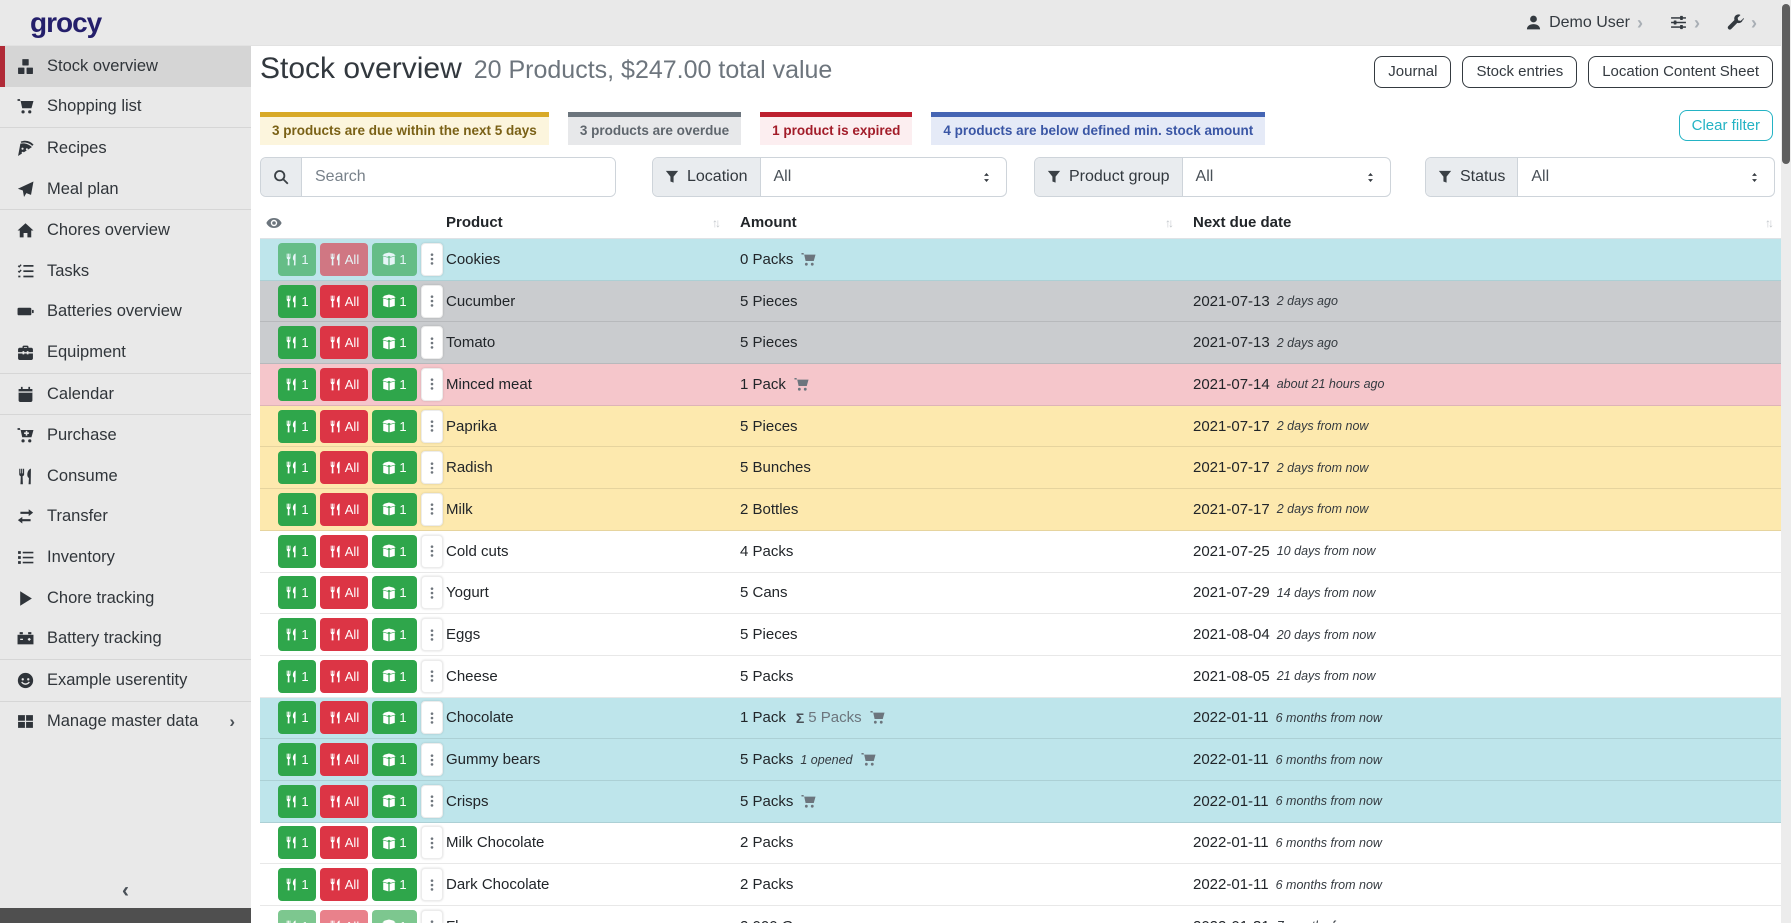  Describe the element at coordinates (1680, 72) in the screenshot. I see `action-button-location-content-sheet: Location Content Sheet` at that location.